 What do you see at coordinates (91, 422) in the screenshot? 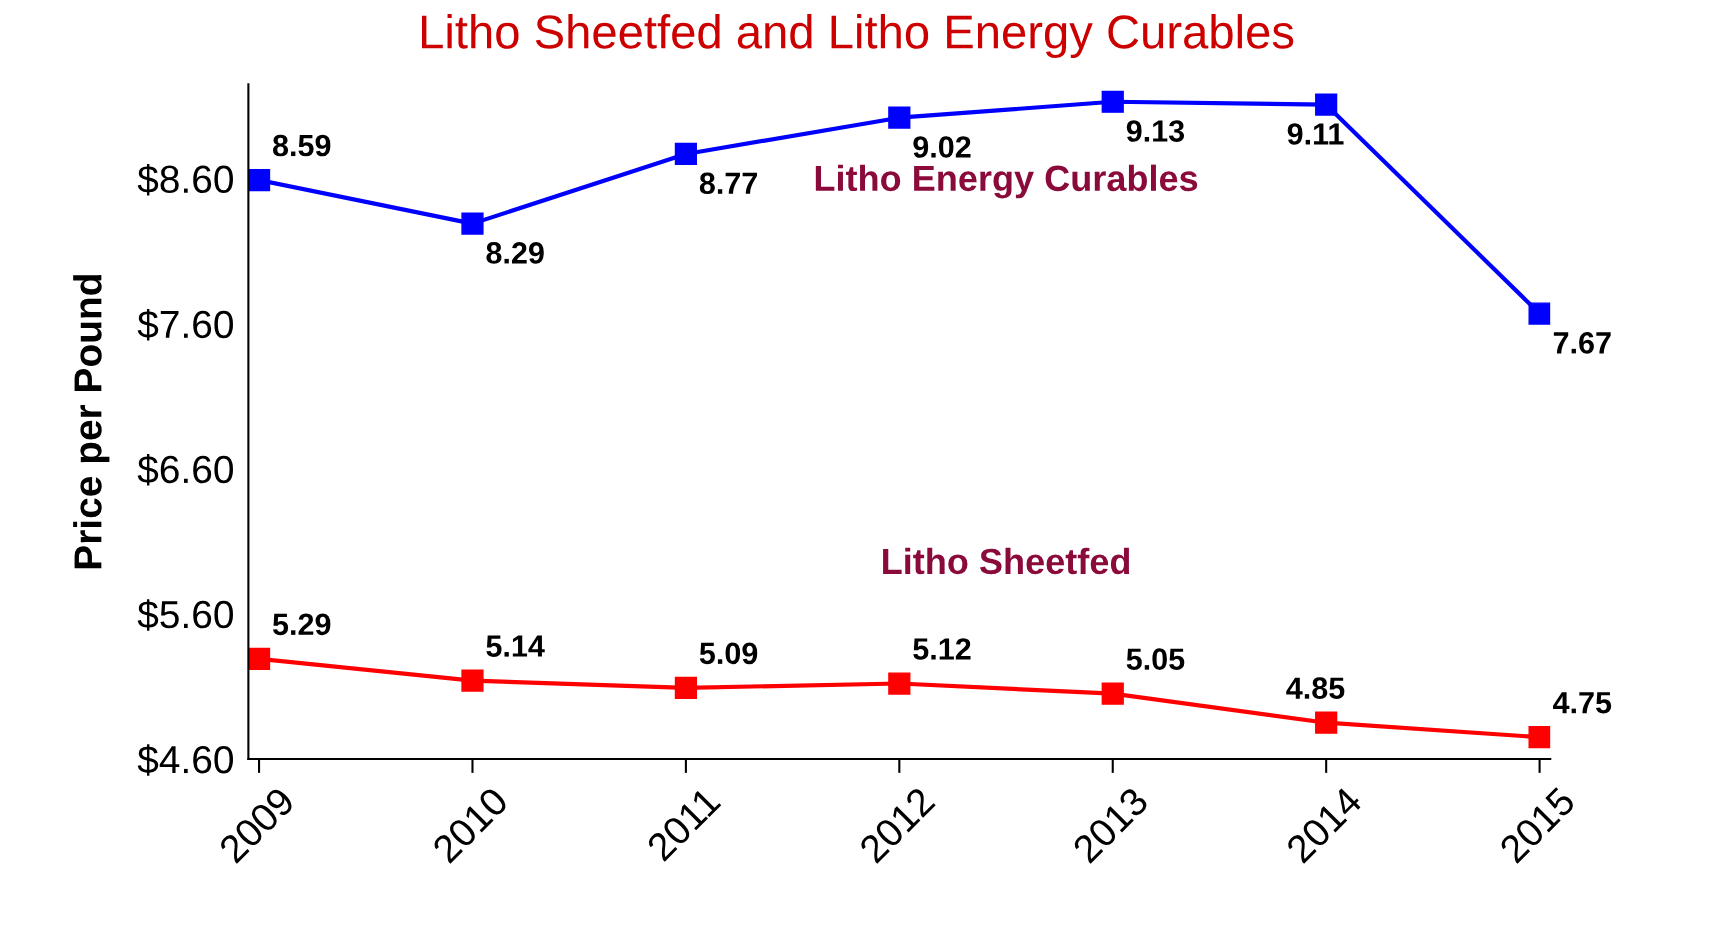
I see `y-axis-title: Price per Pound` at bounding box center [91, 422].